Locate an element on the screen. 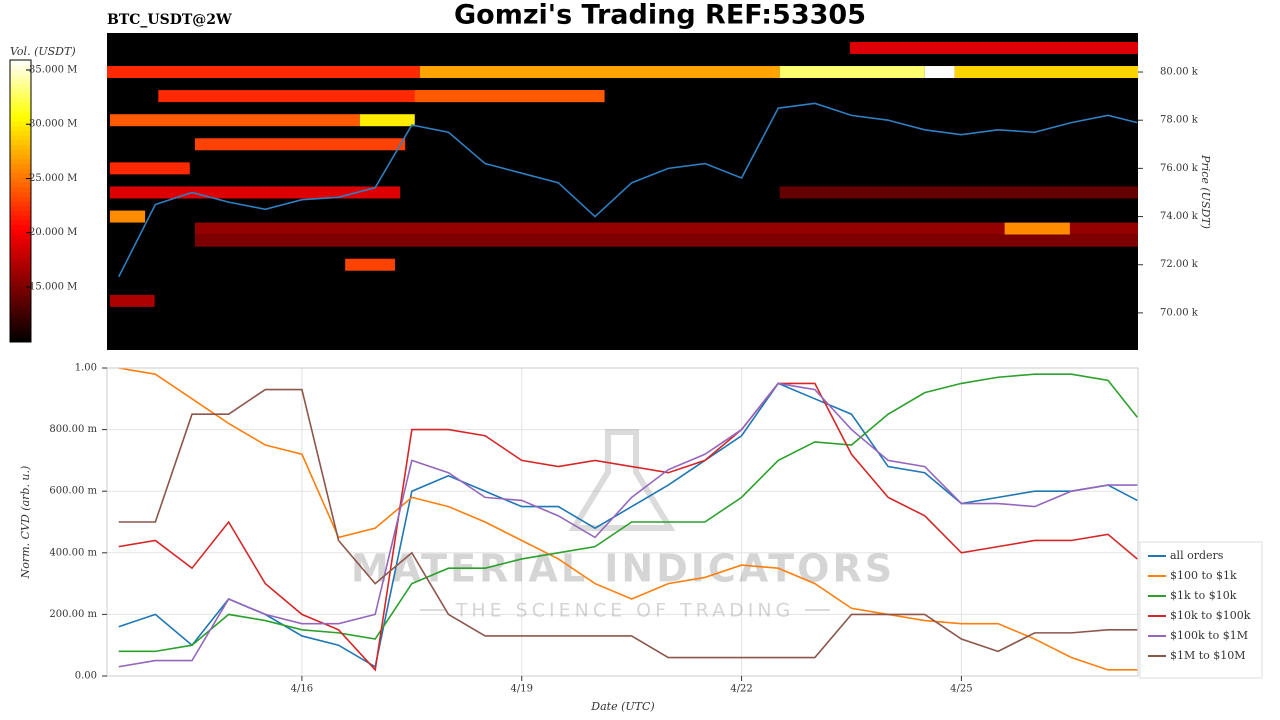  colorbar-tick-label: 20.000 M is located at coordinates (53, 232).